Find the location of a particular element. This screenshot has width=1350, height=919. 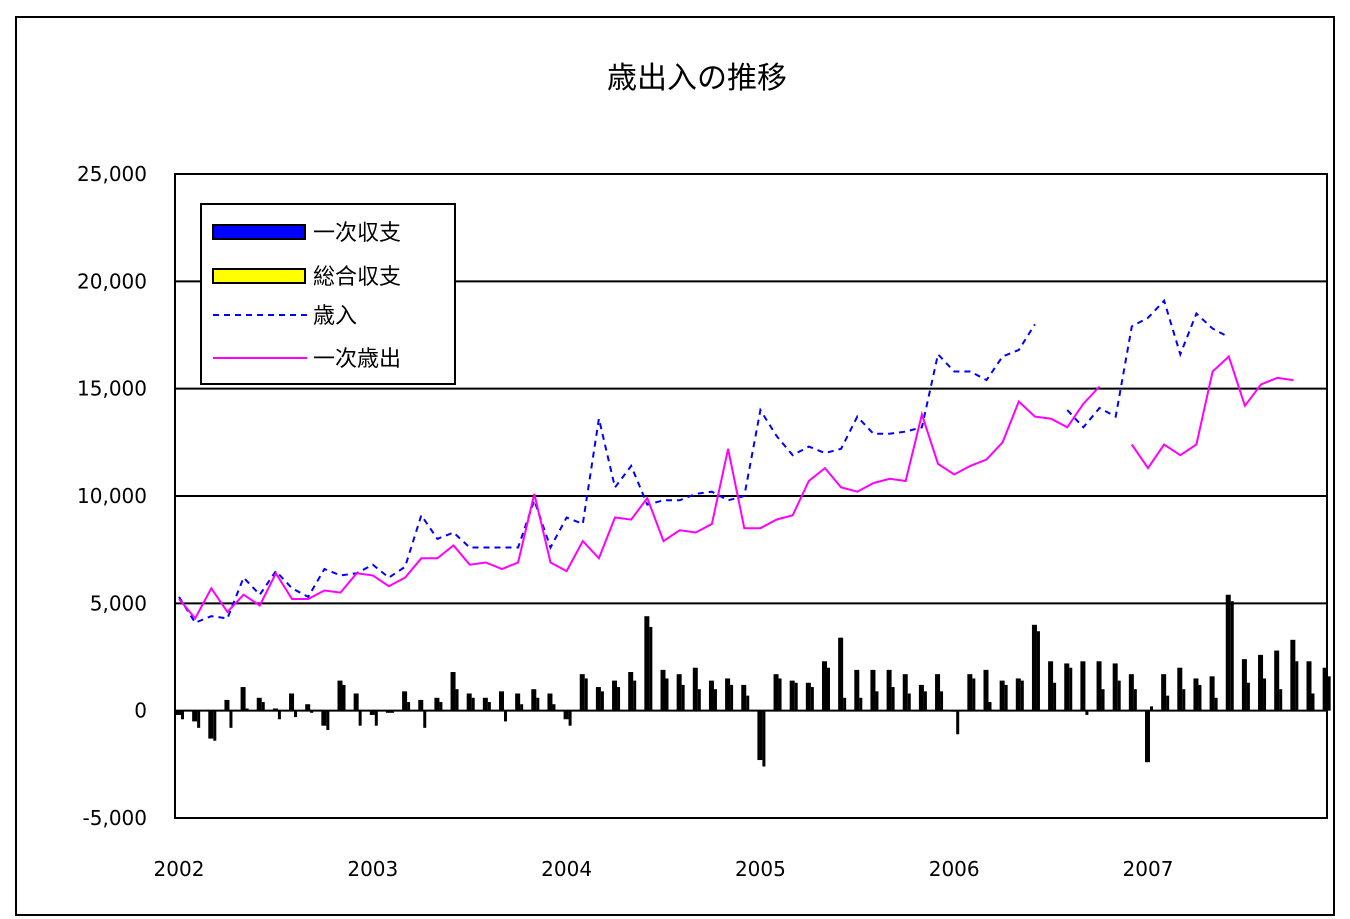

x-tick-label: 2007 is located at coordinates (1148, 869).